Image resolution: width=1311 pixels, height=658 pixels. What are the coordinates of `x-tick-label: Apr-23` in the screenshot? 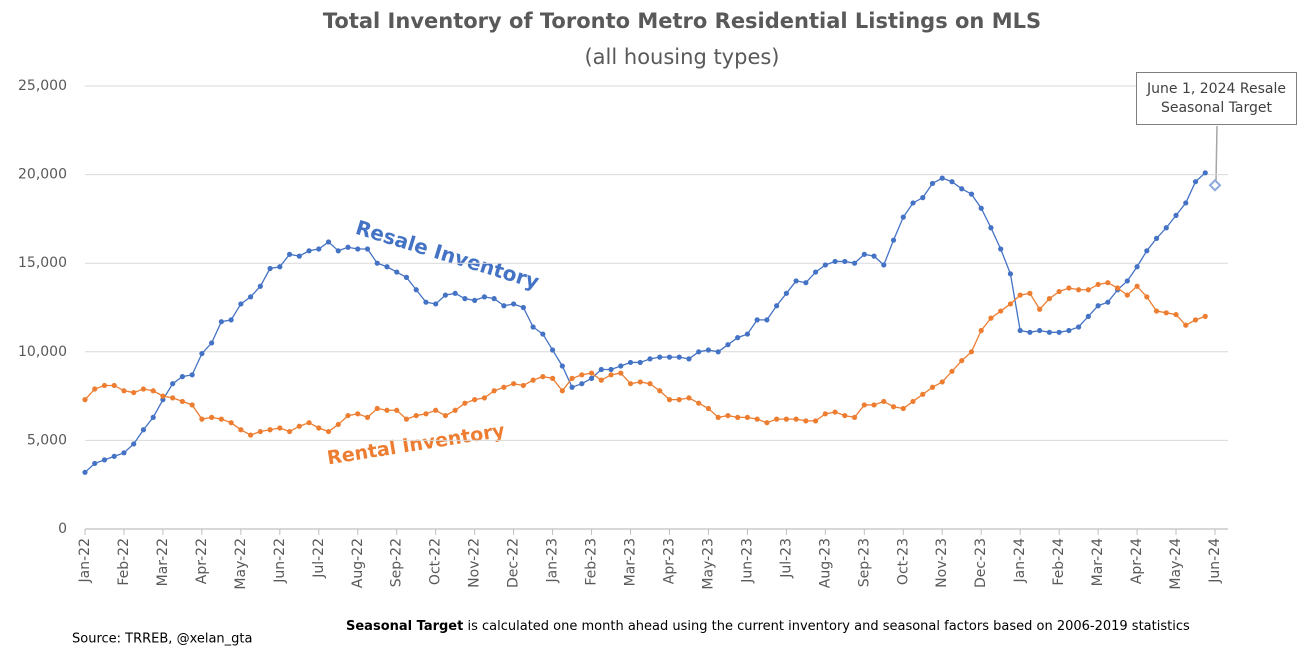 It's located at (669, 561).